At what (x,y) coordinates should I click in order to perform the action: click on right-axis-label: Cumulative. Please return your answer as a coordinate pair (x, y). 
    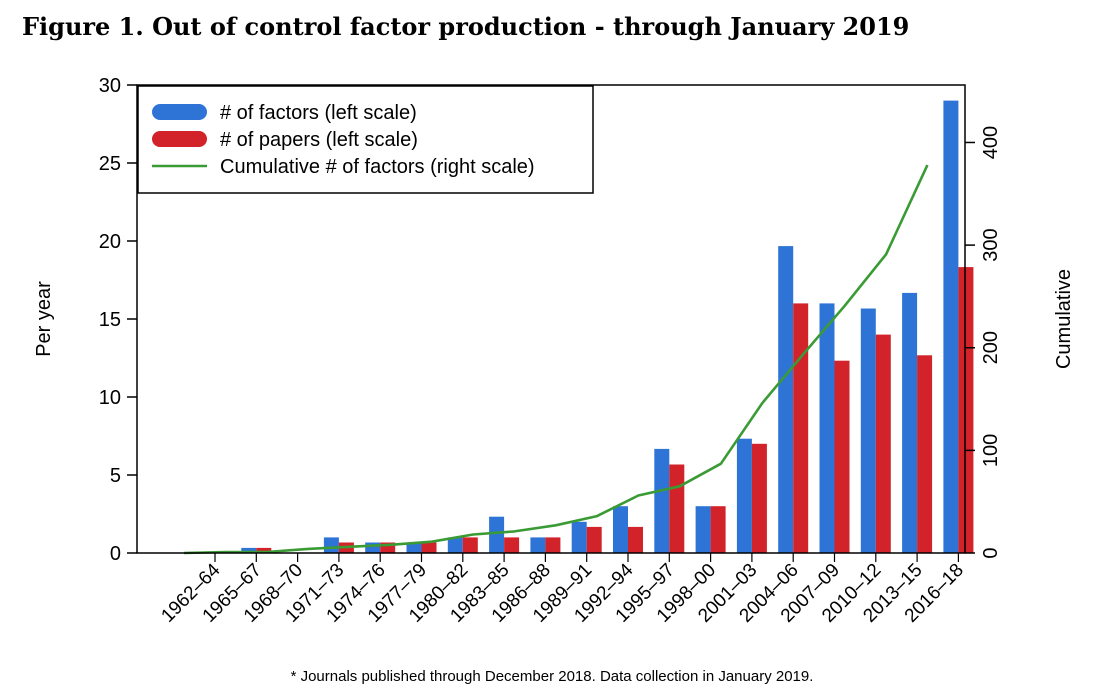
    Looking at the image, I should click on (1064, 319).